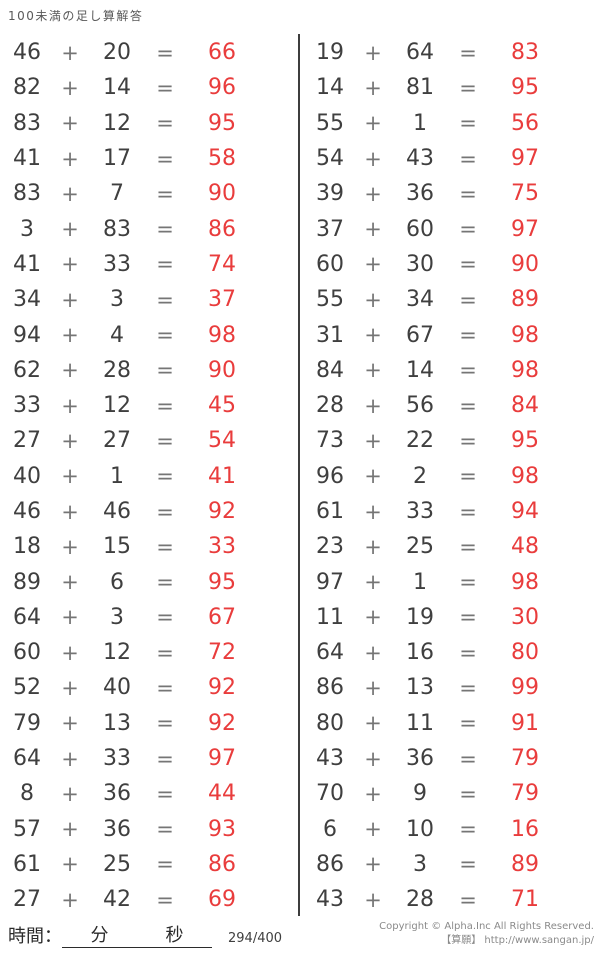  I want to click on addend-1: 23, so click(330, 547).